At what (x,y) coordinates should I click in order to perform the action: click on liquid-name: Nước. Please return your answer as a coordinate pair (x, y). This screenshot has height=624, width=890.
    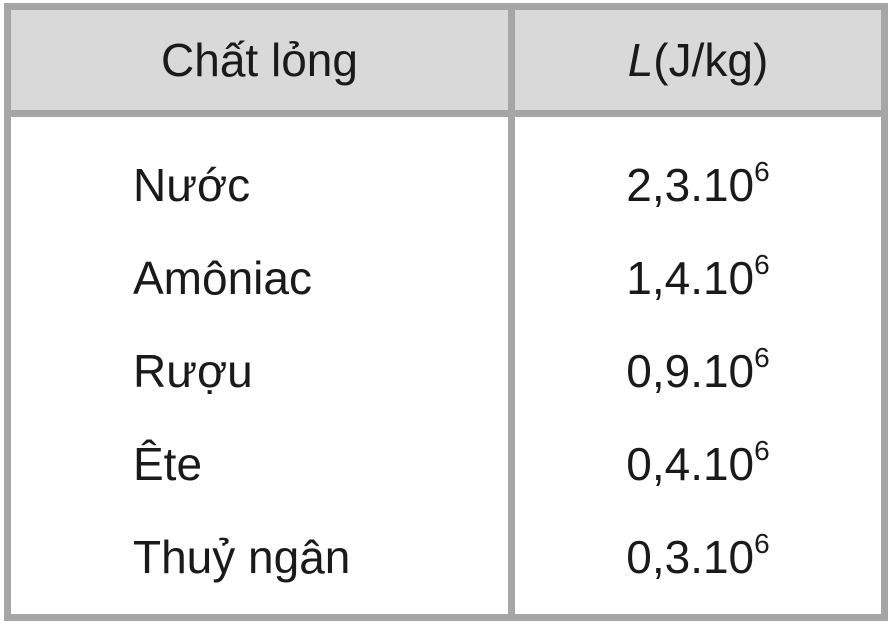
    Looking at the image, I should click on (192, 185).